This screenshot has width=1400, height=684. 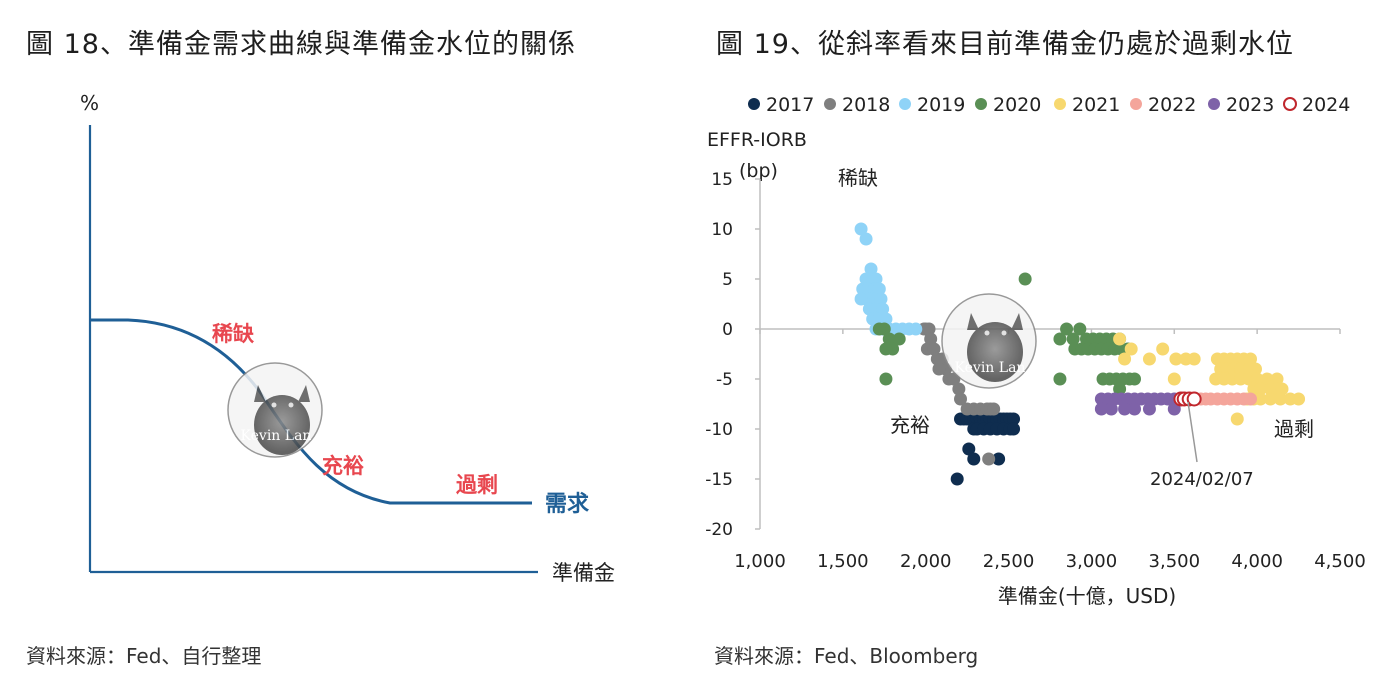 I want to click on date-callout-label: 2024/02/07, so click(x=1202, y=479).